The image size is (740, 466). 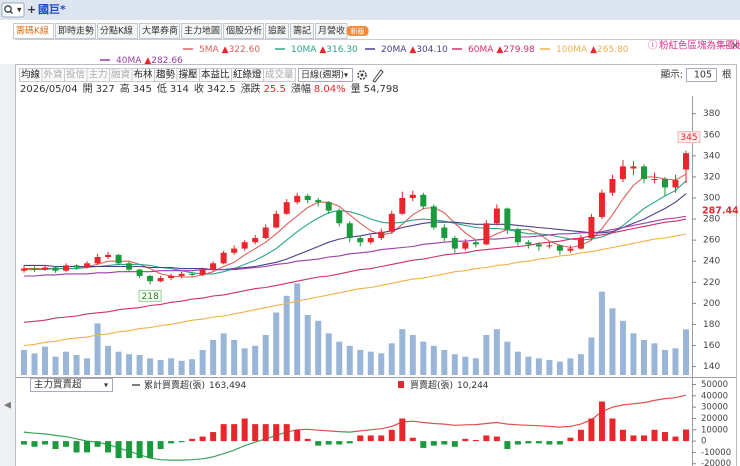 What do you see at coordinates (98, 75) in the screenshot?
I see `toolbar-button-label: 主力` at bounding box center [98, 75].